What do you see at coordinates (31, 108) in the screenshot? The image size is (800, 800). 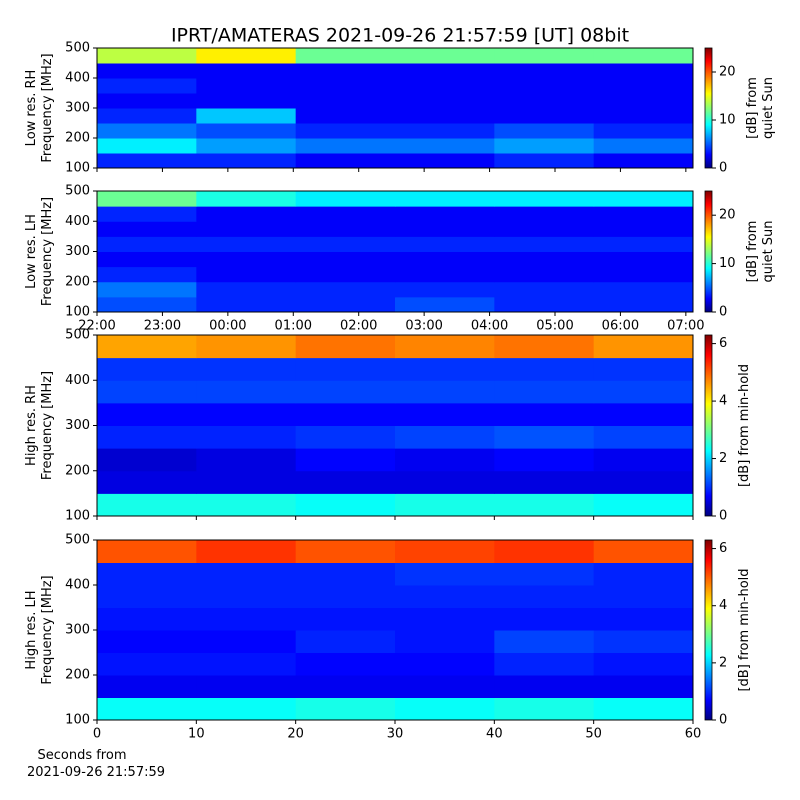 I see `y-axis-label-line: Low res. RH` at bounding box center [31, 108].